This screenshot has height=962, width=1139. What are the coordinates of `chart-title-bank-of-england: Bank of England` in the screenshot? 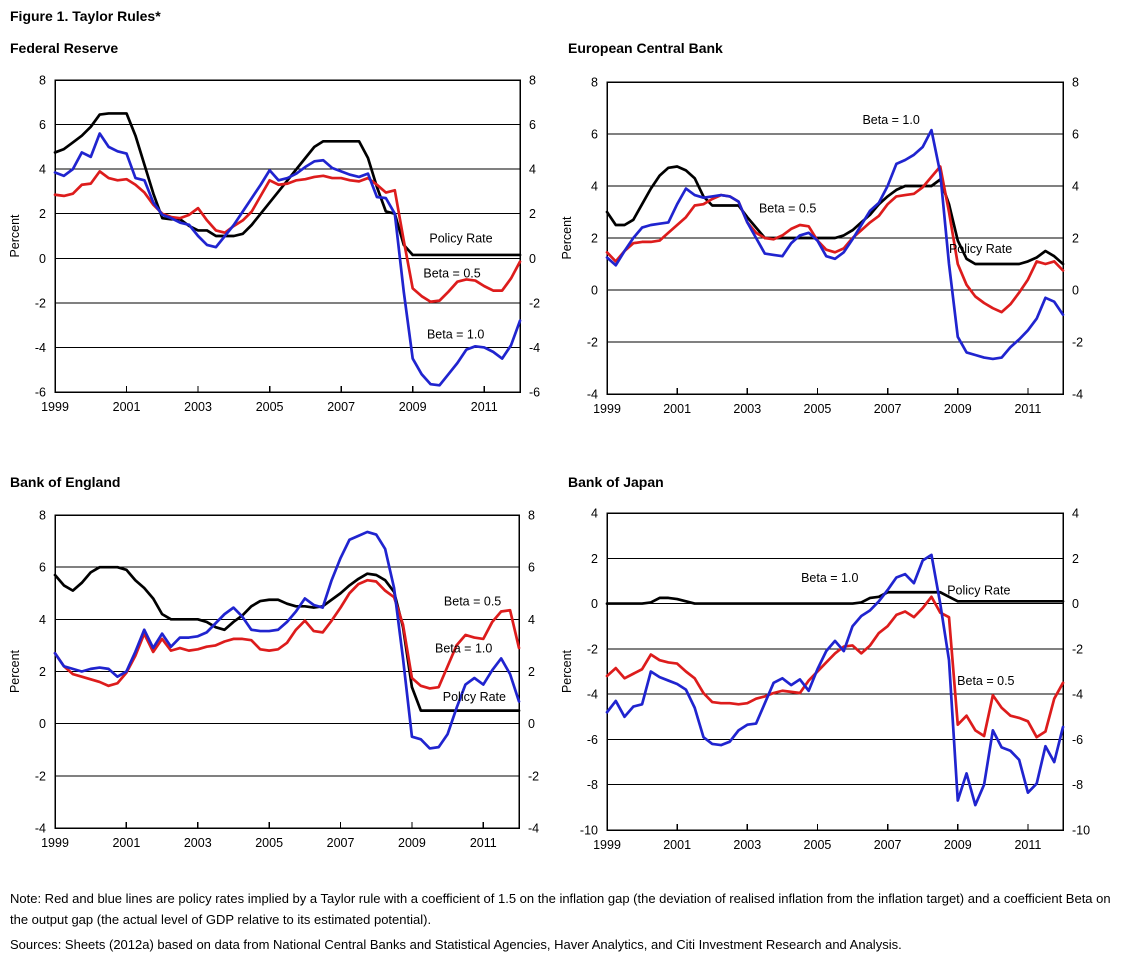 It's located at (65, 482).